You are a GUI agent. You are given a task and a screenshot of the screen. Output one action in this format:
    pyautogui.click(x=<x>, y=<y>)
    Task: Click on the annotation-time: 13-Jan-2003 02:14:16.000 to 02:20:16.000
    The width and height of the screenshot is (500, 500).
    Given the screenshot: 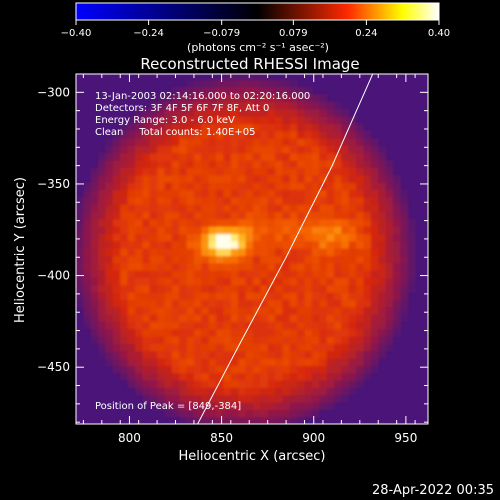 What is the action you would take?
    pyautogui.click(x=202, y=96)
    